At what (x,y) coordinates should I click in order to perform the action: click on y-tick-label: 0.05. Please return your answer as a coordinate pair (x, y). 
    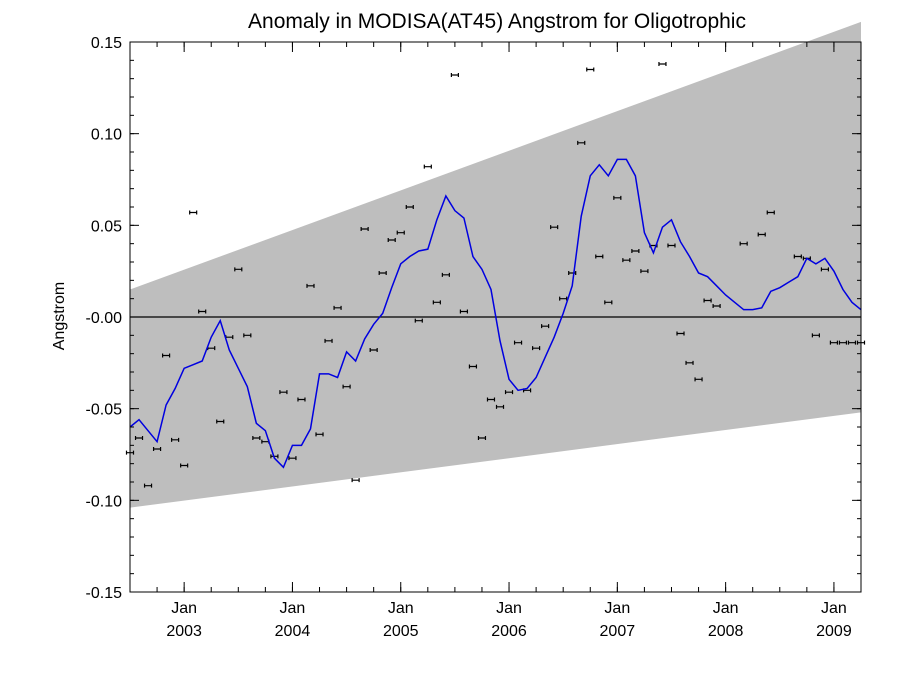
    Looking at the image, I should click on (106, 226).